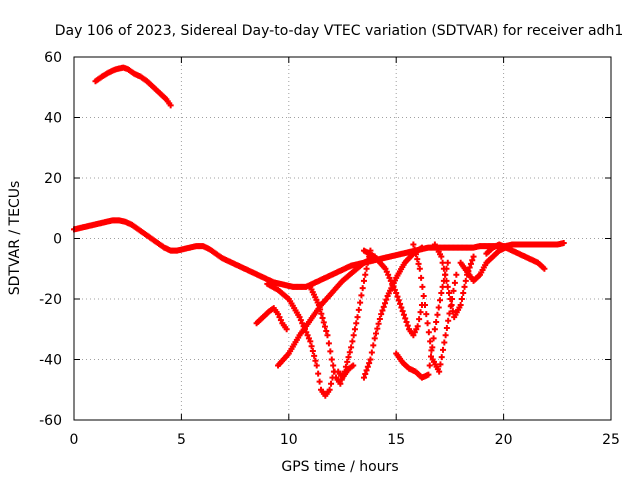 This screenshot has height=480, width=640. I want to click on y-tick-label: 60, so click(53, 58).